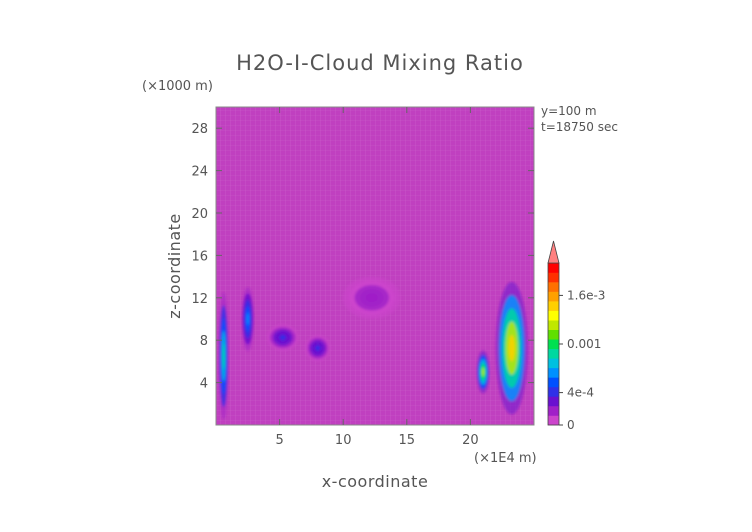  What do you see at coordinates (380, 63) in the screenshot?
I see `chart-title: H2O-I-Cloud Mixing Ratio` at bounding box center [380, 63].